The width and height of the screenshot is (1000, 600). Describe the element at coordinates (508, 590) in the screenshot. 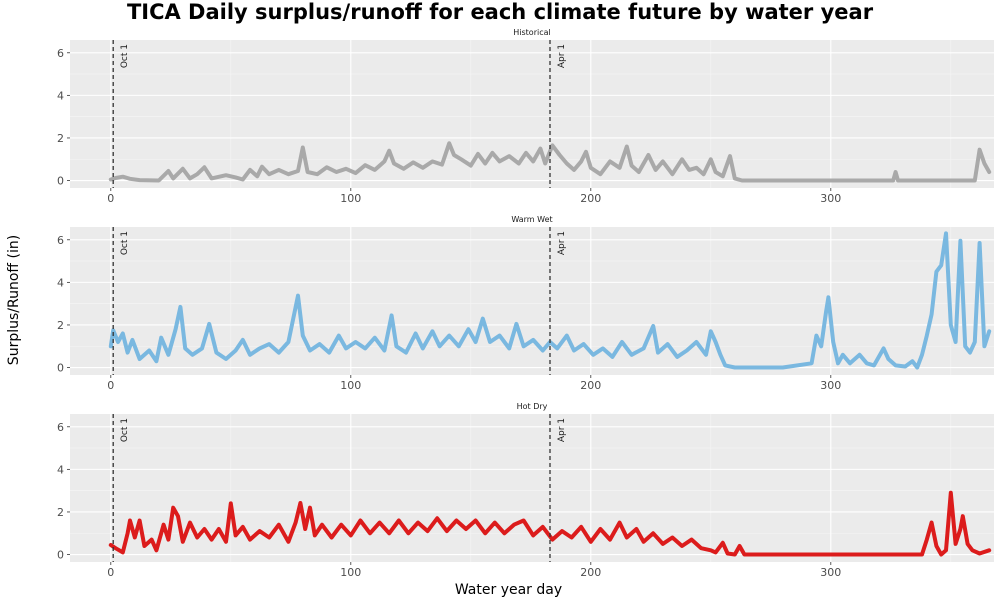

I see `x-axis-title: Water year day` at that location.